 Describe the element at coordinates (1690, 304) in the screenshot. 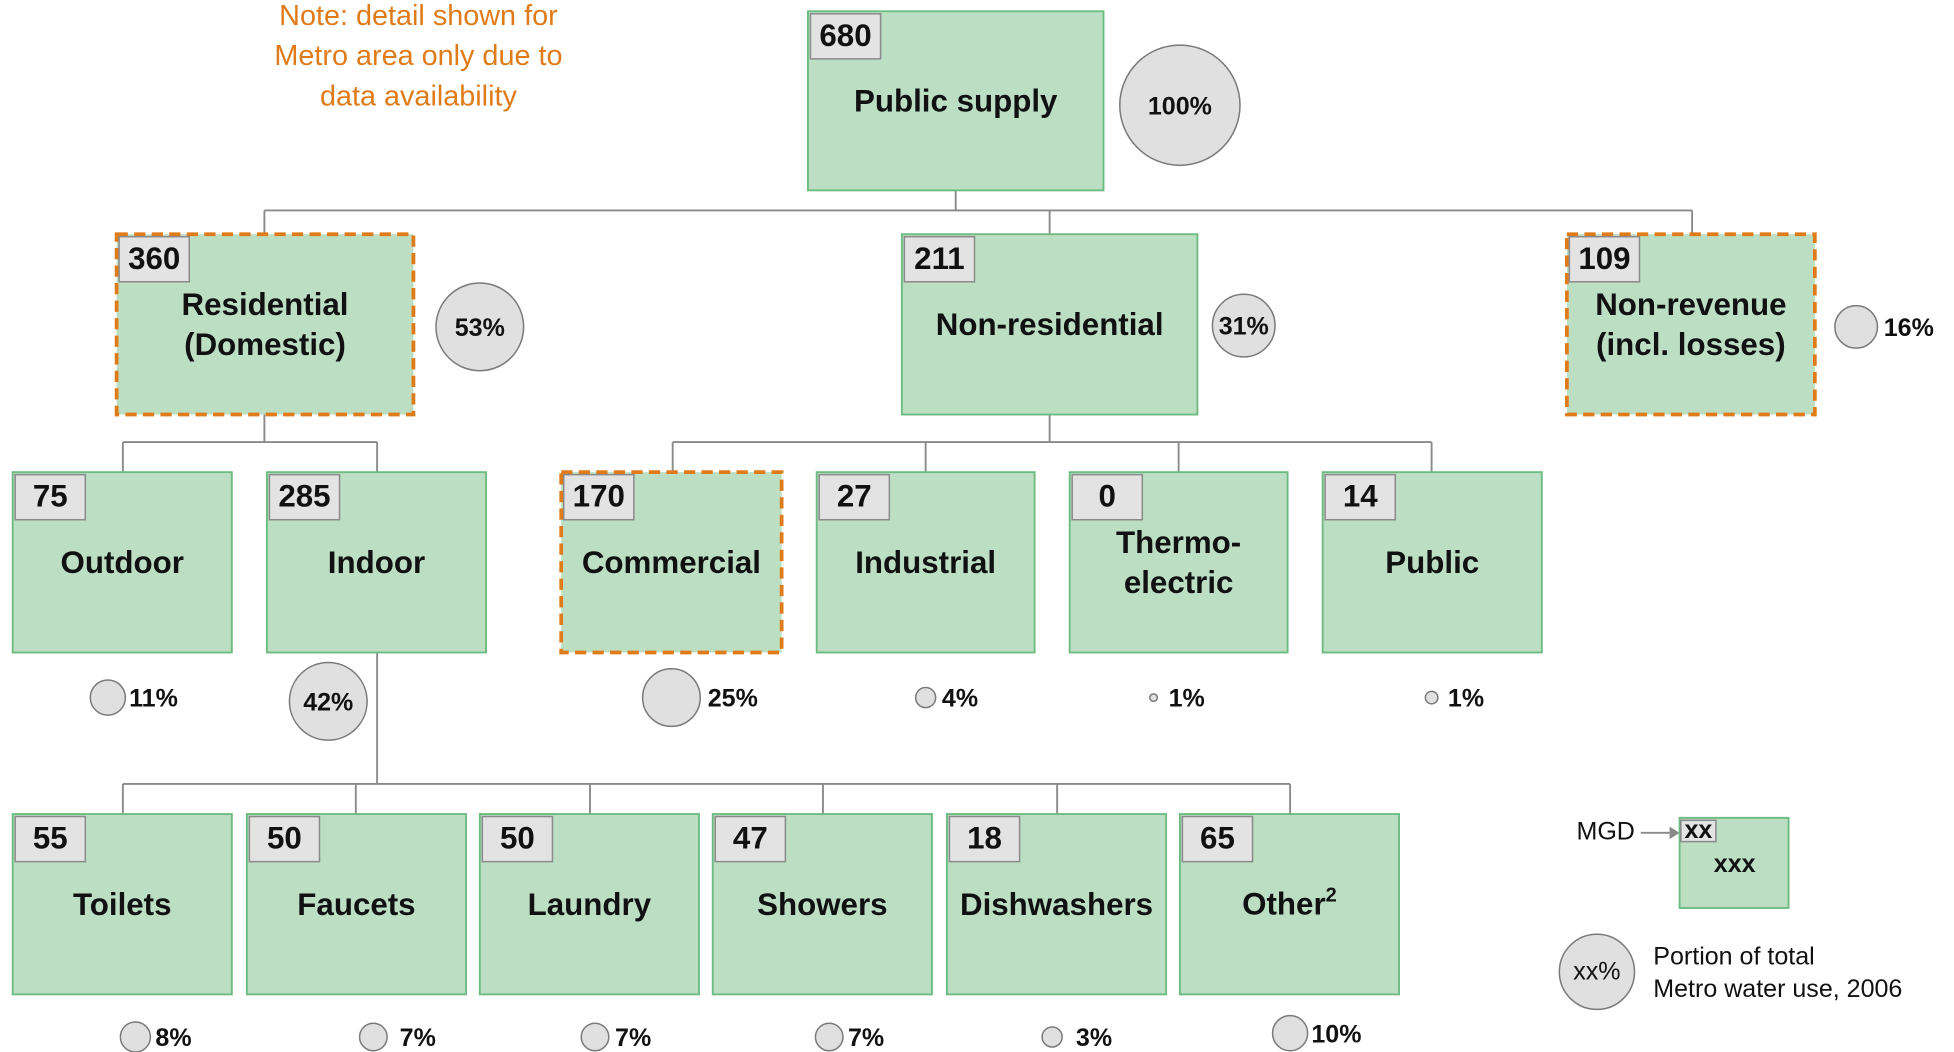

I see `node-label: Non-revenue` at that location.